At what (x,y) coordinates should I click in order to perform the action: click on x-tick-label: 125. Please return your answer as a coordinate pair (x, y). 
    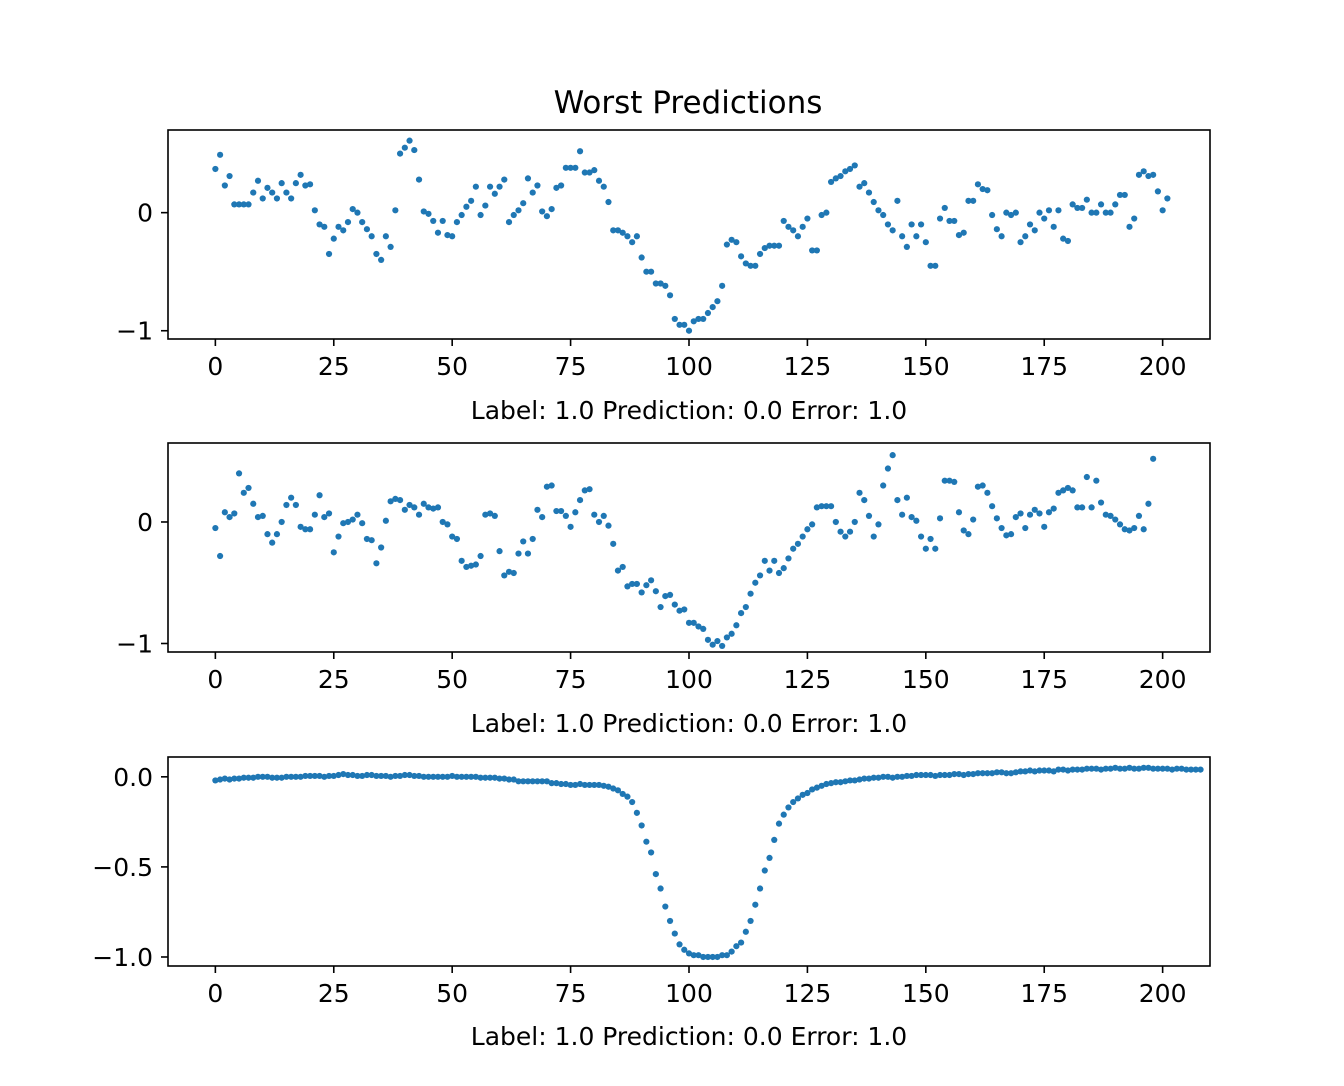
    Looking at the image, I should click on (808, 366).